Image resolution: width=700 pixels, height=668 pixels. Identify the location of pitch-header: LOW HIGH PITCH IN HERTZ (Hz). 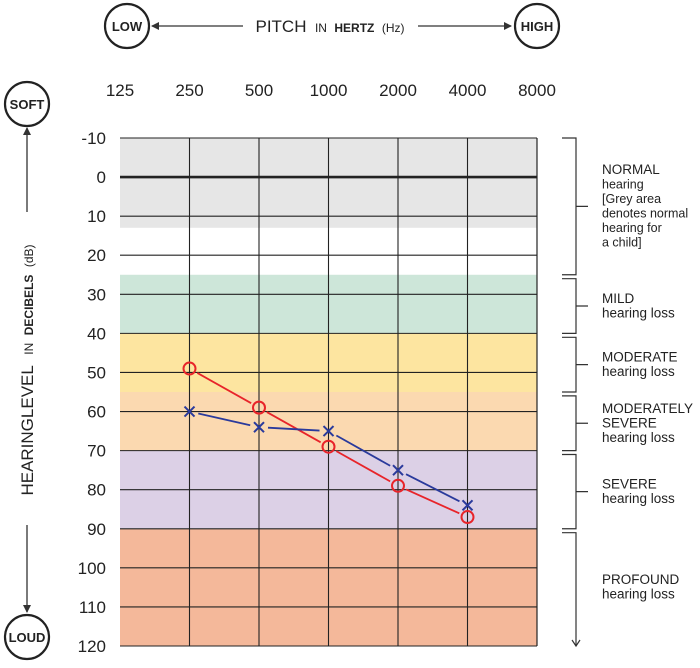
(332, 26).